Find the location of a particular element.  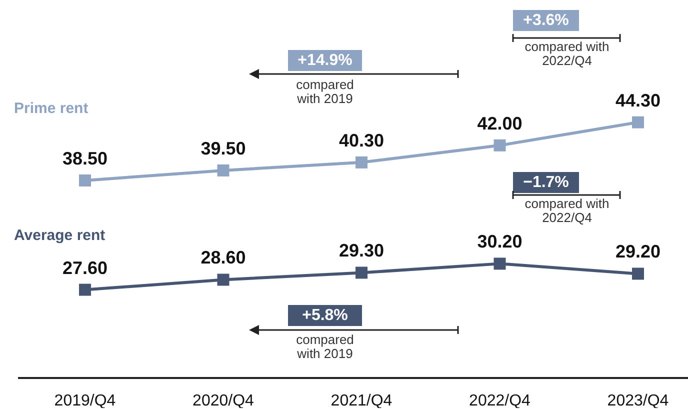

data-label: 40.30 is located at coordinates (361, 140).